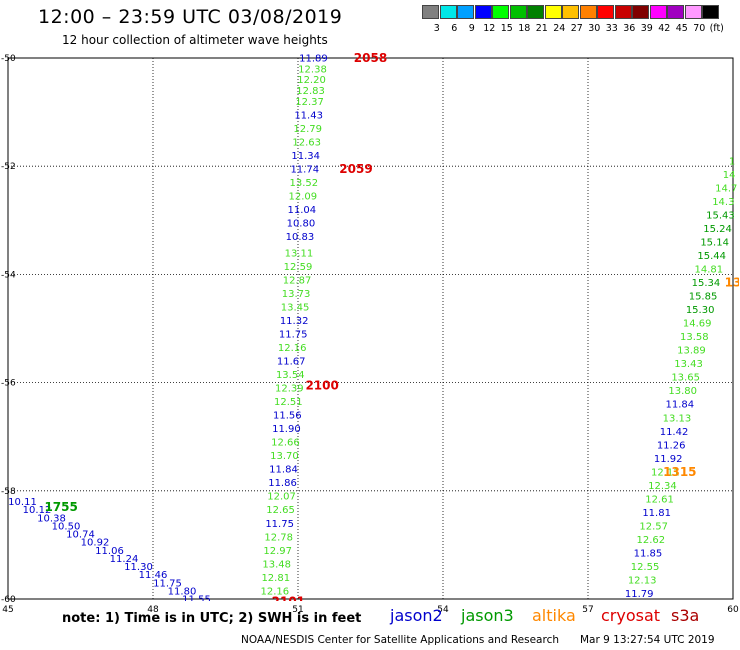 This screenshot has height=650, width=740. Describe the element at coordinates (299, 253) in the screenshot. I see `wave-height-value: 13.11` at that location.